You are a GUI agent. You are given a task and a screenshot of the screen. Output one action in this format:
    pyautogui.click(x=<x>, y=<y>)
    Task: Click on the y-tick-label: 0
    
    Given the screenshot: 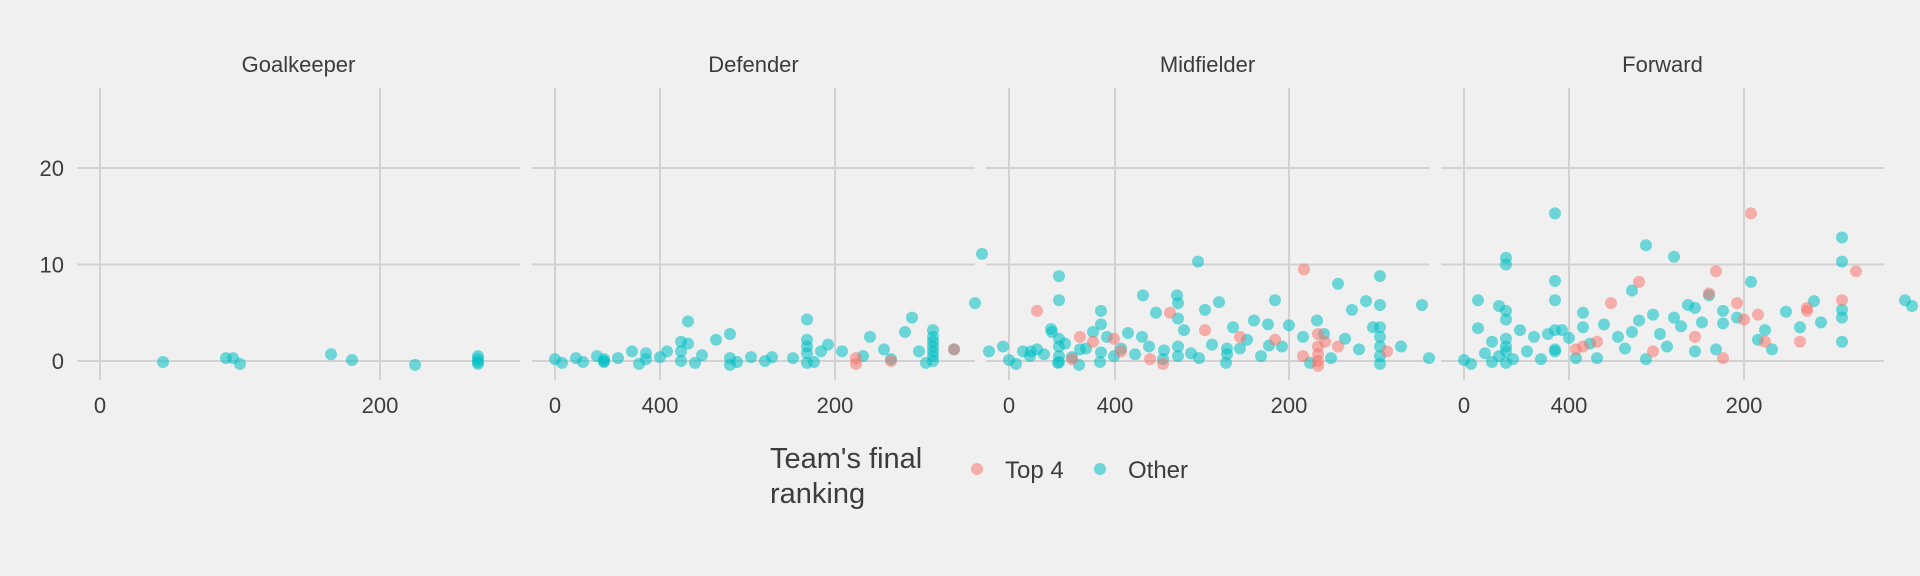 What is the action you would take?
    pyautogui.click(x=58, y=361)
    